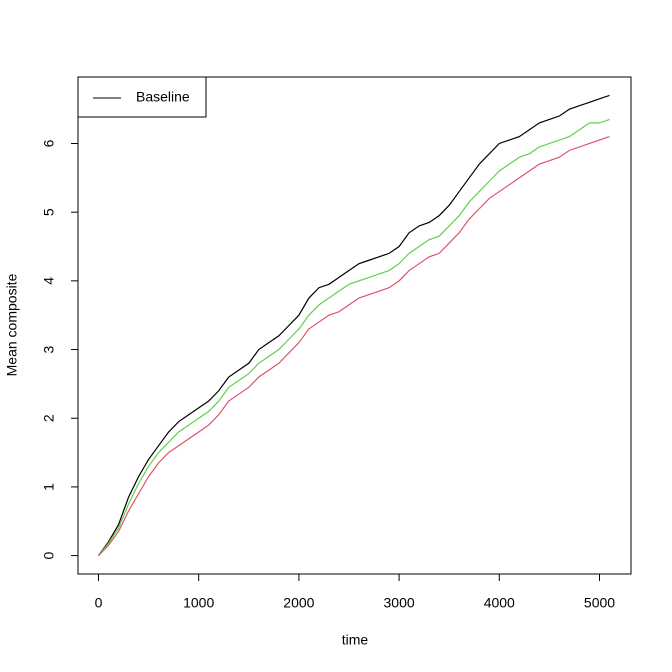 The height and width of the screenshot is (672, 672). Describe the element at coordinates (399, 603) in the screenshot. I see `x-tick-label: 3000` at that location.